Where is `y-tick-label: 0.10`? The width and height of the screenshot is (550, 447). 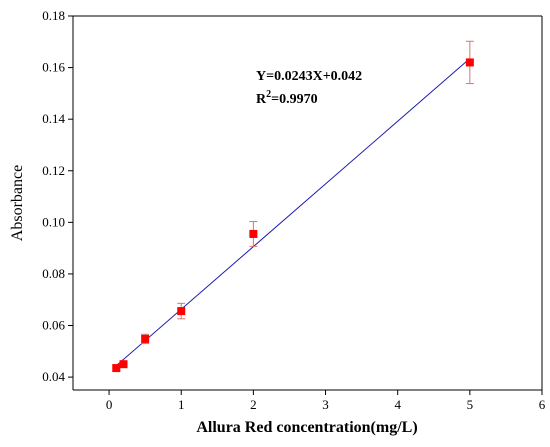
y-tick-label: 0.10 is located at coordinates (53, 221).